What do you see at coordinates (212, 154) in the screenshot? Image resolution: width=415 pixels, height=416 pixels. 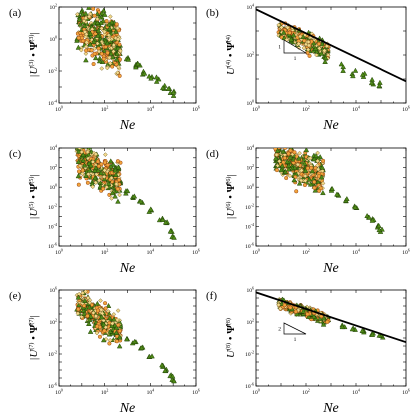 I see `panel-label: (d)` at bounding box center [212, 154].